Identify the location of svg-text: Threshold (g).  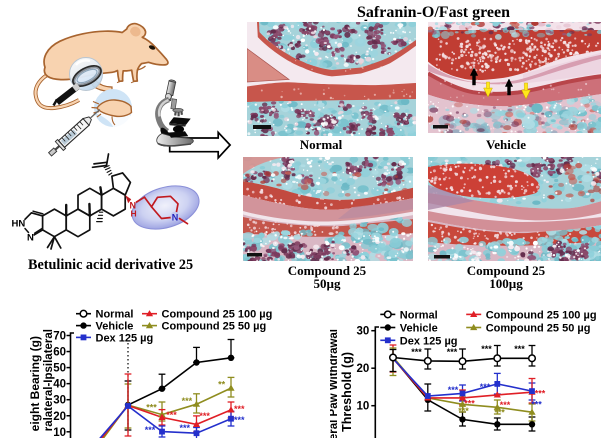
(347, 392).